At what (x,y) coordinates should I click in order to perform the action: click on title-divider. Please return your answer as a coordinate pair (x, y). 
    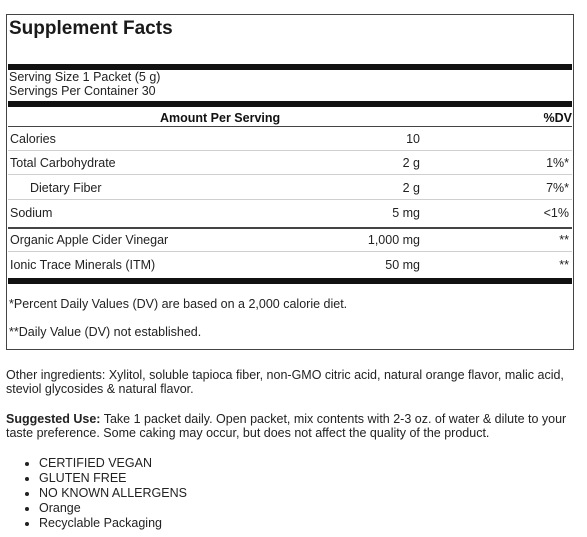
    Looking at the image, I should click on (290, 67).